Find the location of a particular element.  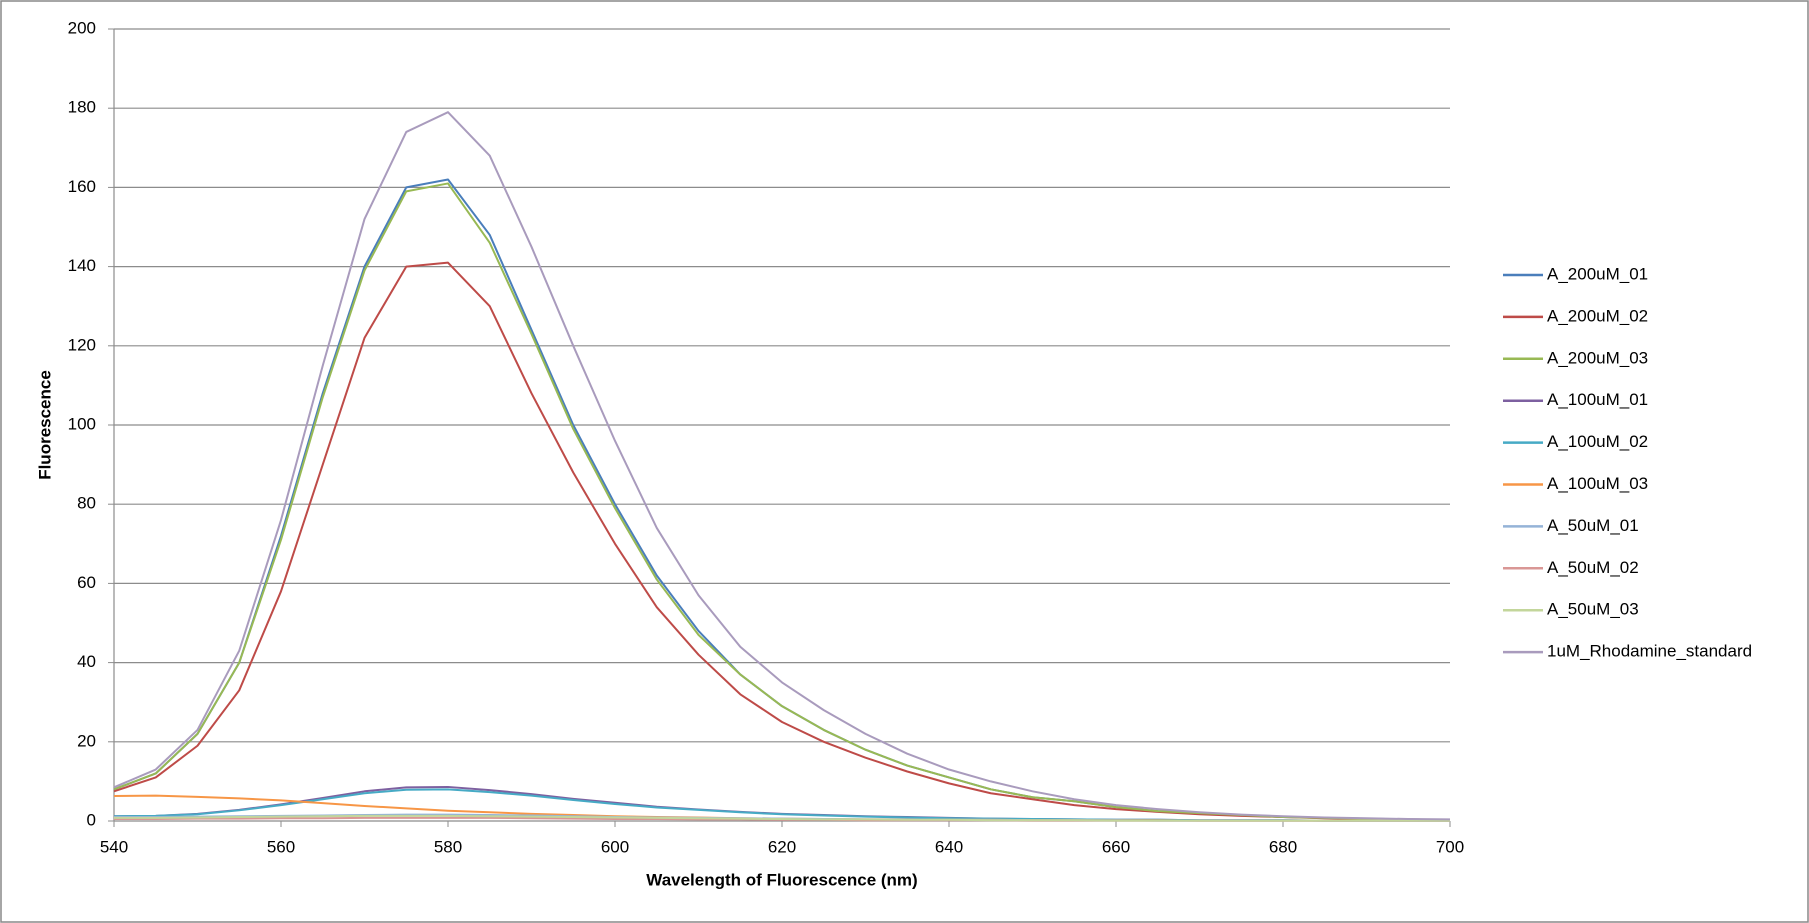

y-tick-label: 60 is located at coordinates (86, 582).